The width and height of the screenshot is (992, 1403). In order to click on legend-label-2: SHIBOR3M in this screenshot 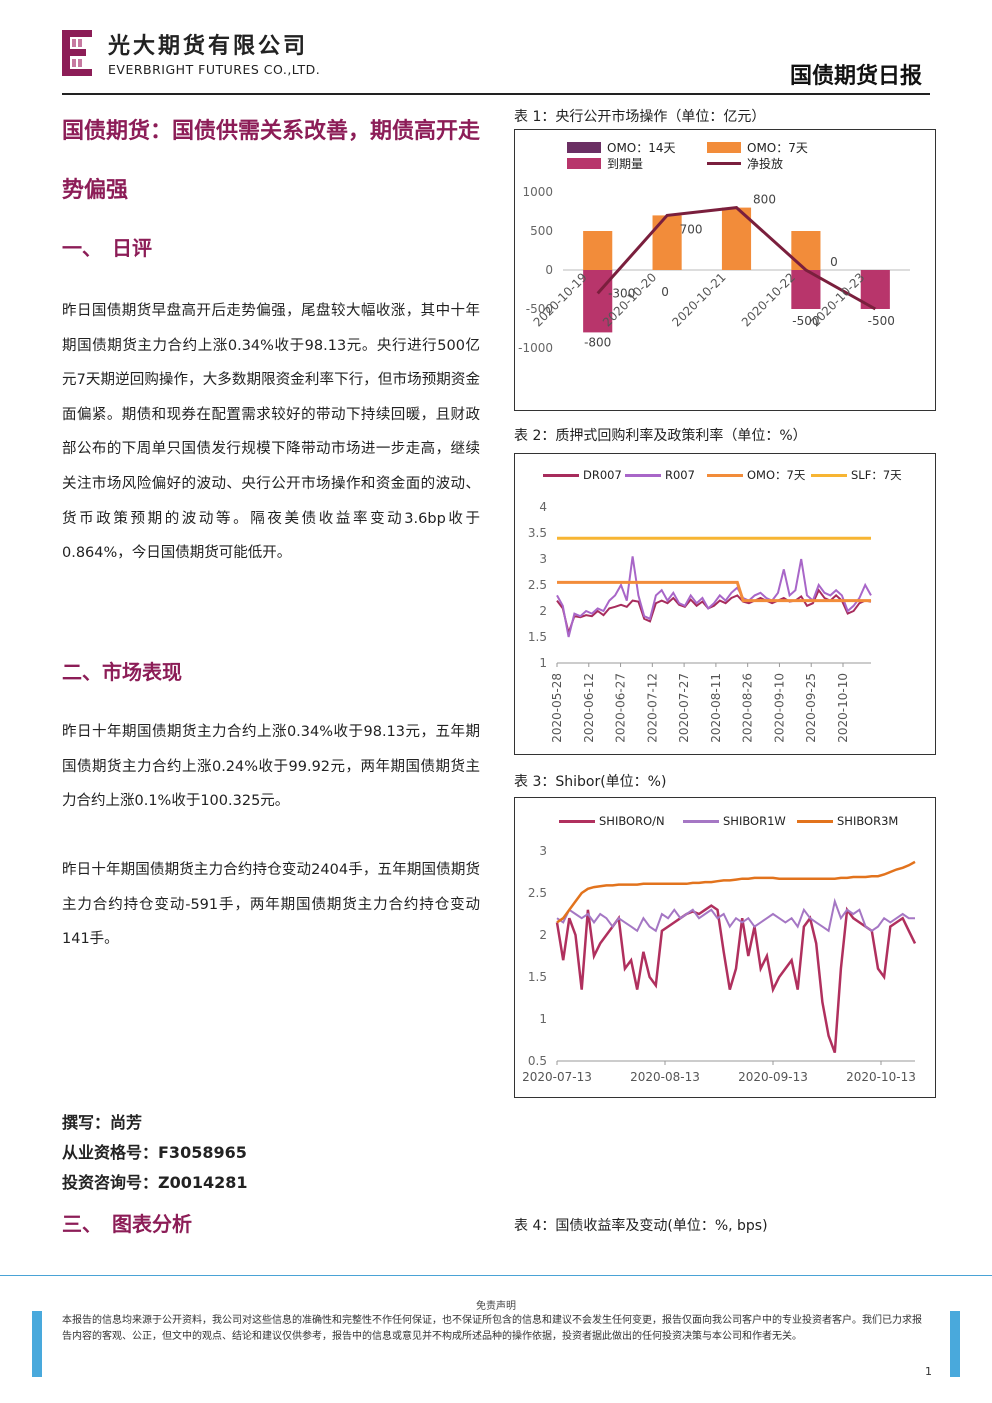, I will do `click(867, 821)`.